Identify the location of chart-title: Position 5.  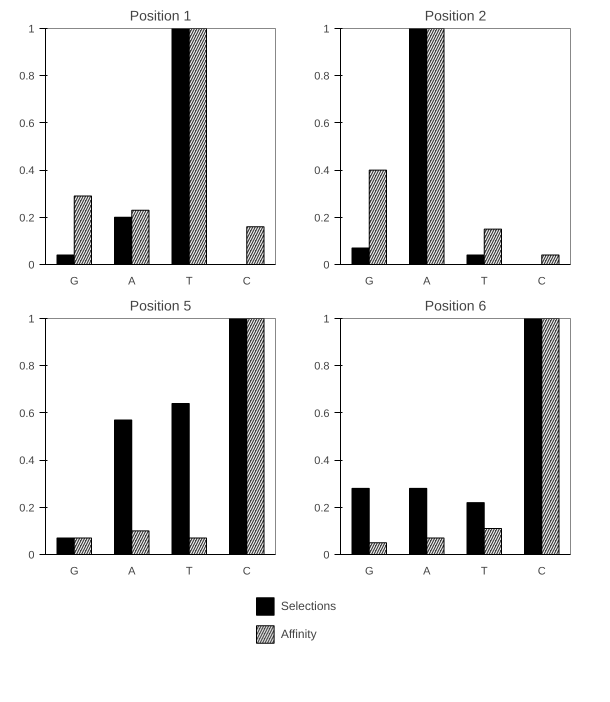
(161, 306).